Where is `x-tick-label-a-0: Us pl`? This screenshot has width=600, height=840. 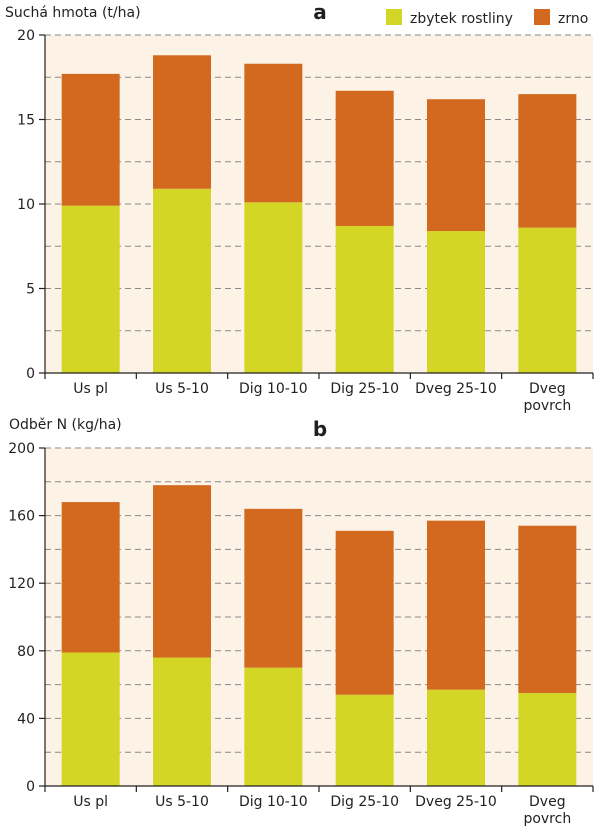
x-tick-label-a-0: Us pl is located at coordinates (90, 389).